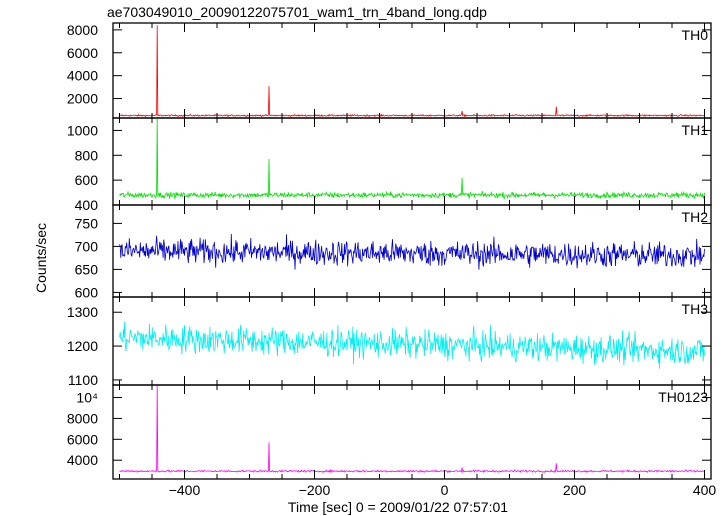 The image size is (723, 516). I want to click on series-line-th0, so click(412, 71).